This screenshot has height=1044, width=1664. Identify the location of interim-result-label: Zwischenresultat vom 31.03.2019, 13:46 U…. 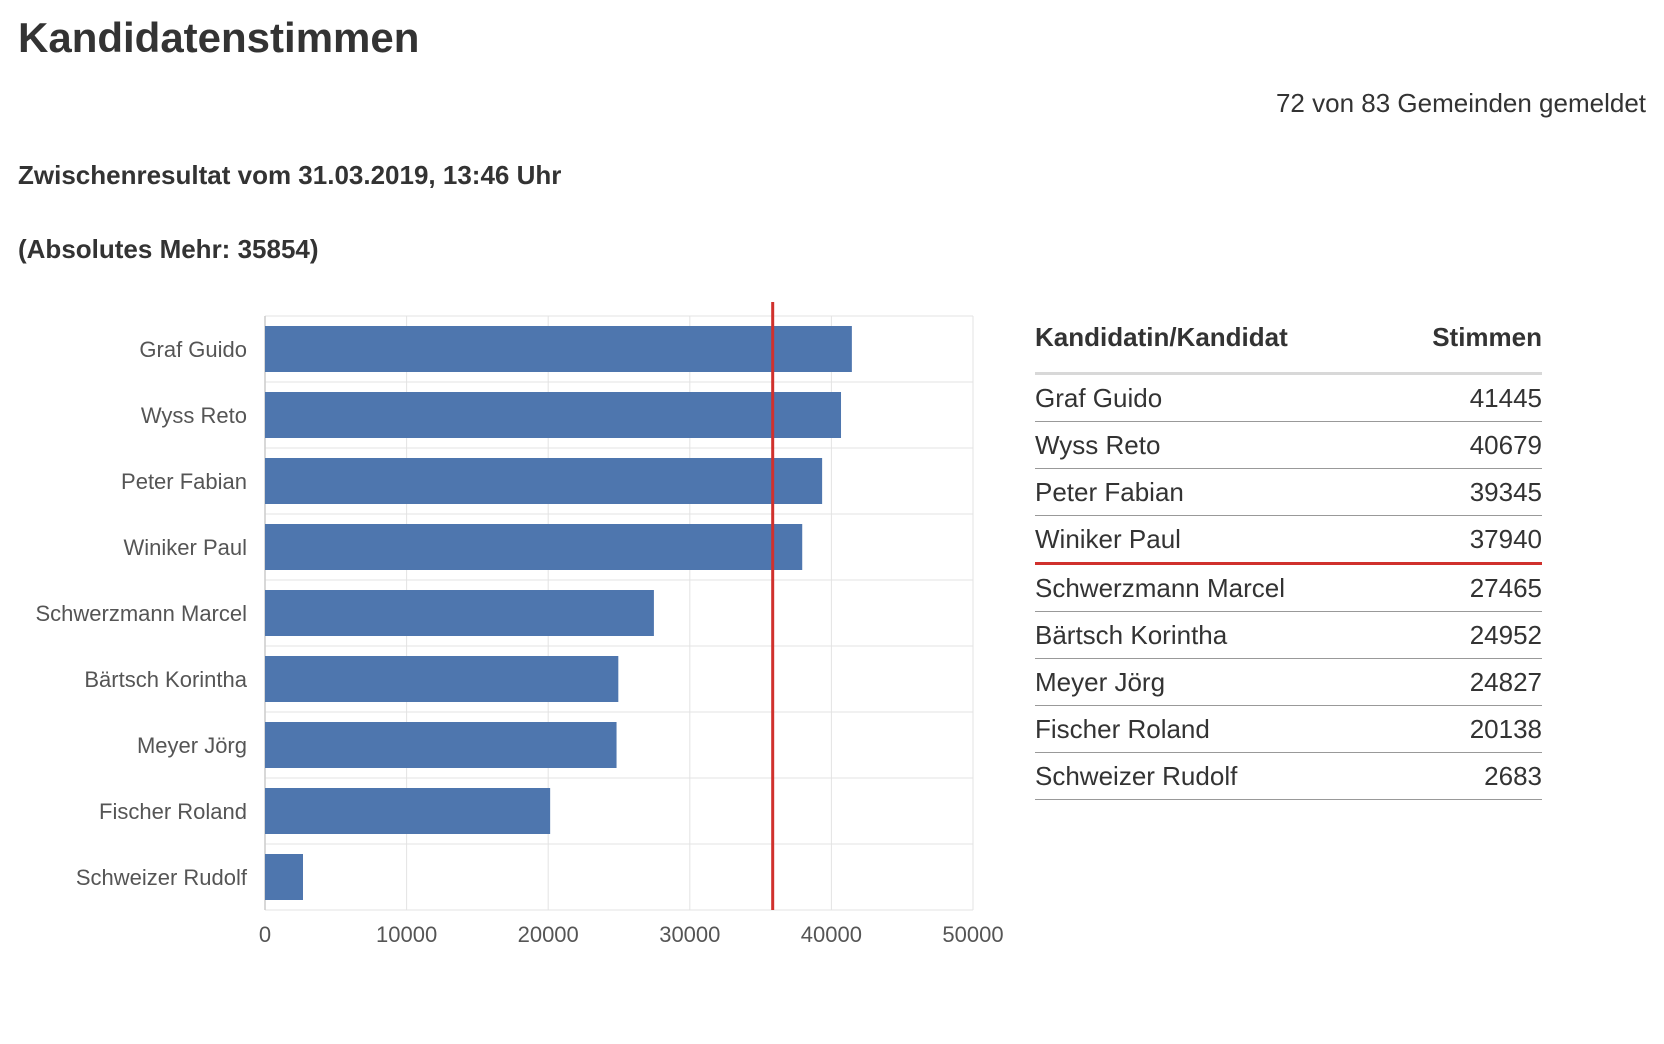
(290, 175).